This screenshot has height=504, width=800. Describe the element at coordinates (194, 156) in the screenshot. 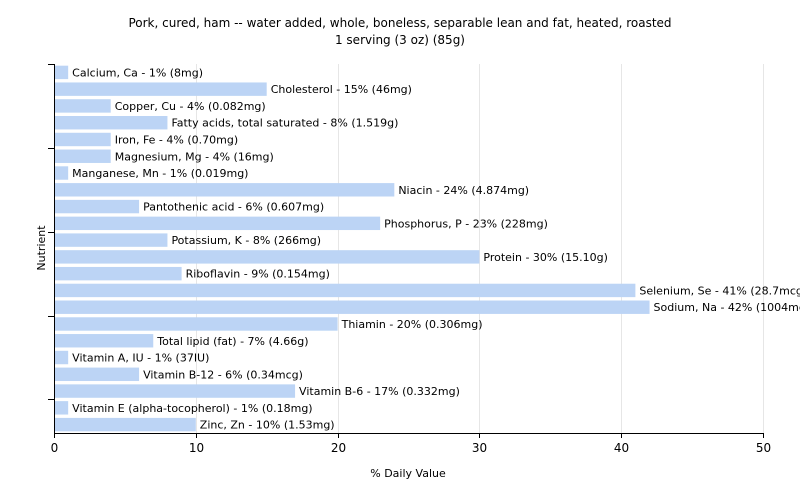

I see `bar-label: Magnesium, Mg - 4% (16mg)` at that location.